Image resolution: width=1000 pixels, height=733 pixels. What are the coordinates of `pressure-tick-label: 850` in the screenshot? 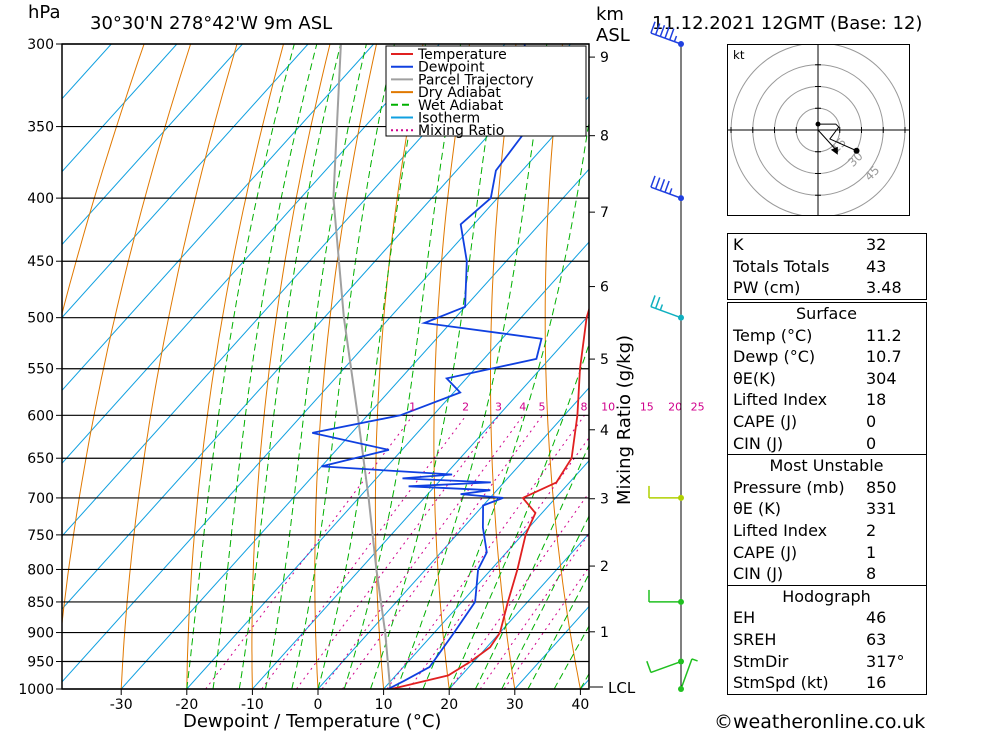 It's located at (40, 603).